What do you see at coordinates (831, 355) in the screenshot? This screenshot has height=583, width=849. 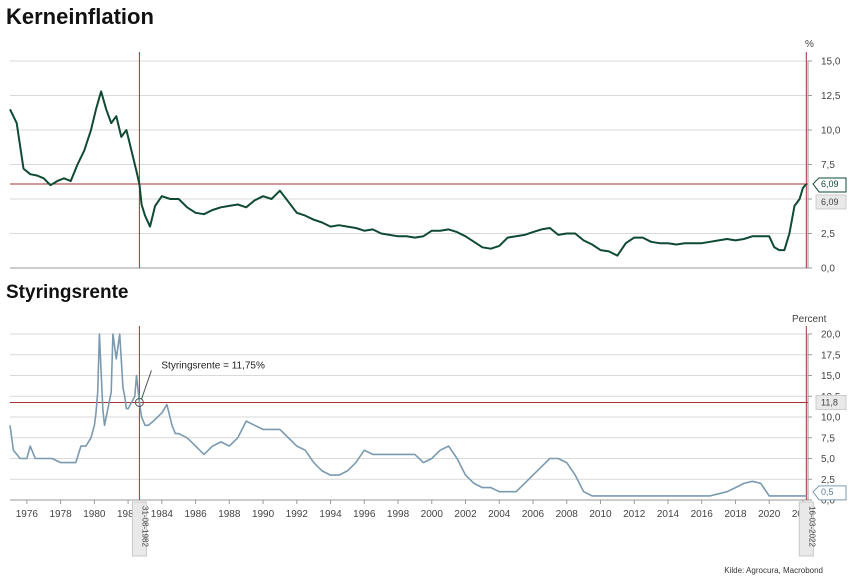 I see `y-tick-label: 17,5` at bounding box center [831, 355].